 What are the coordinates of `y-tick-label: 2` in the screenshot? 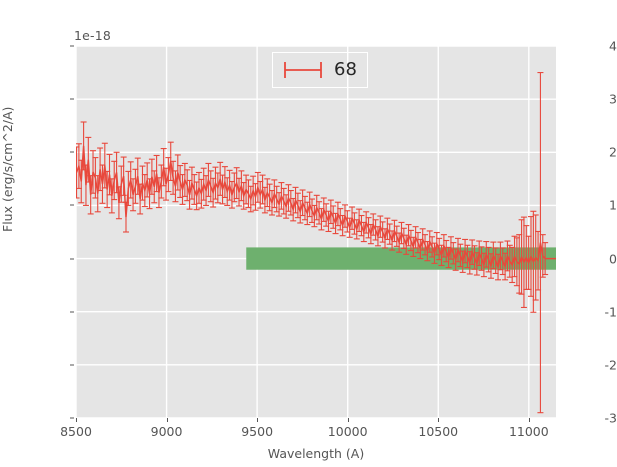 It's located at (613, 152).